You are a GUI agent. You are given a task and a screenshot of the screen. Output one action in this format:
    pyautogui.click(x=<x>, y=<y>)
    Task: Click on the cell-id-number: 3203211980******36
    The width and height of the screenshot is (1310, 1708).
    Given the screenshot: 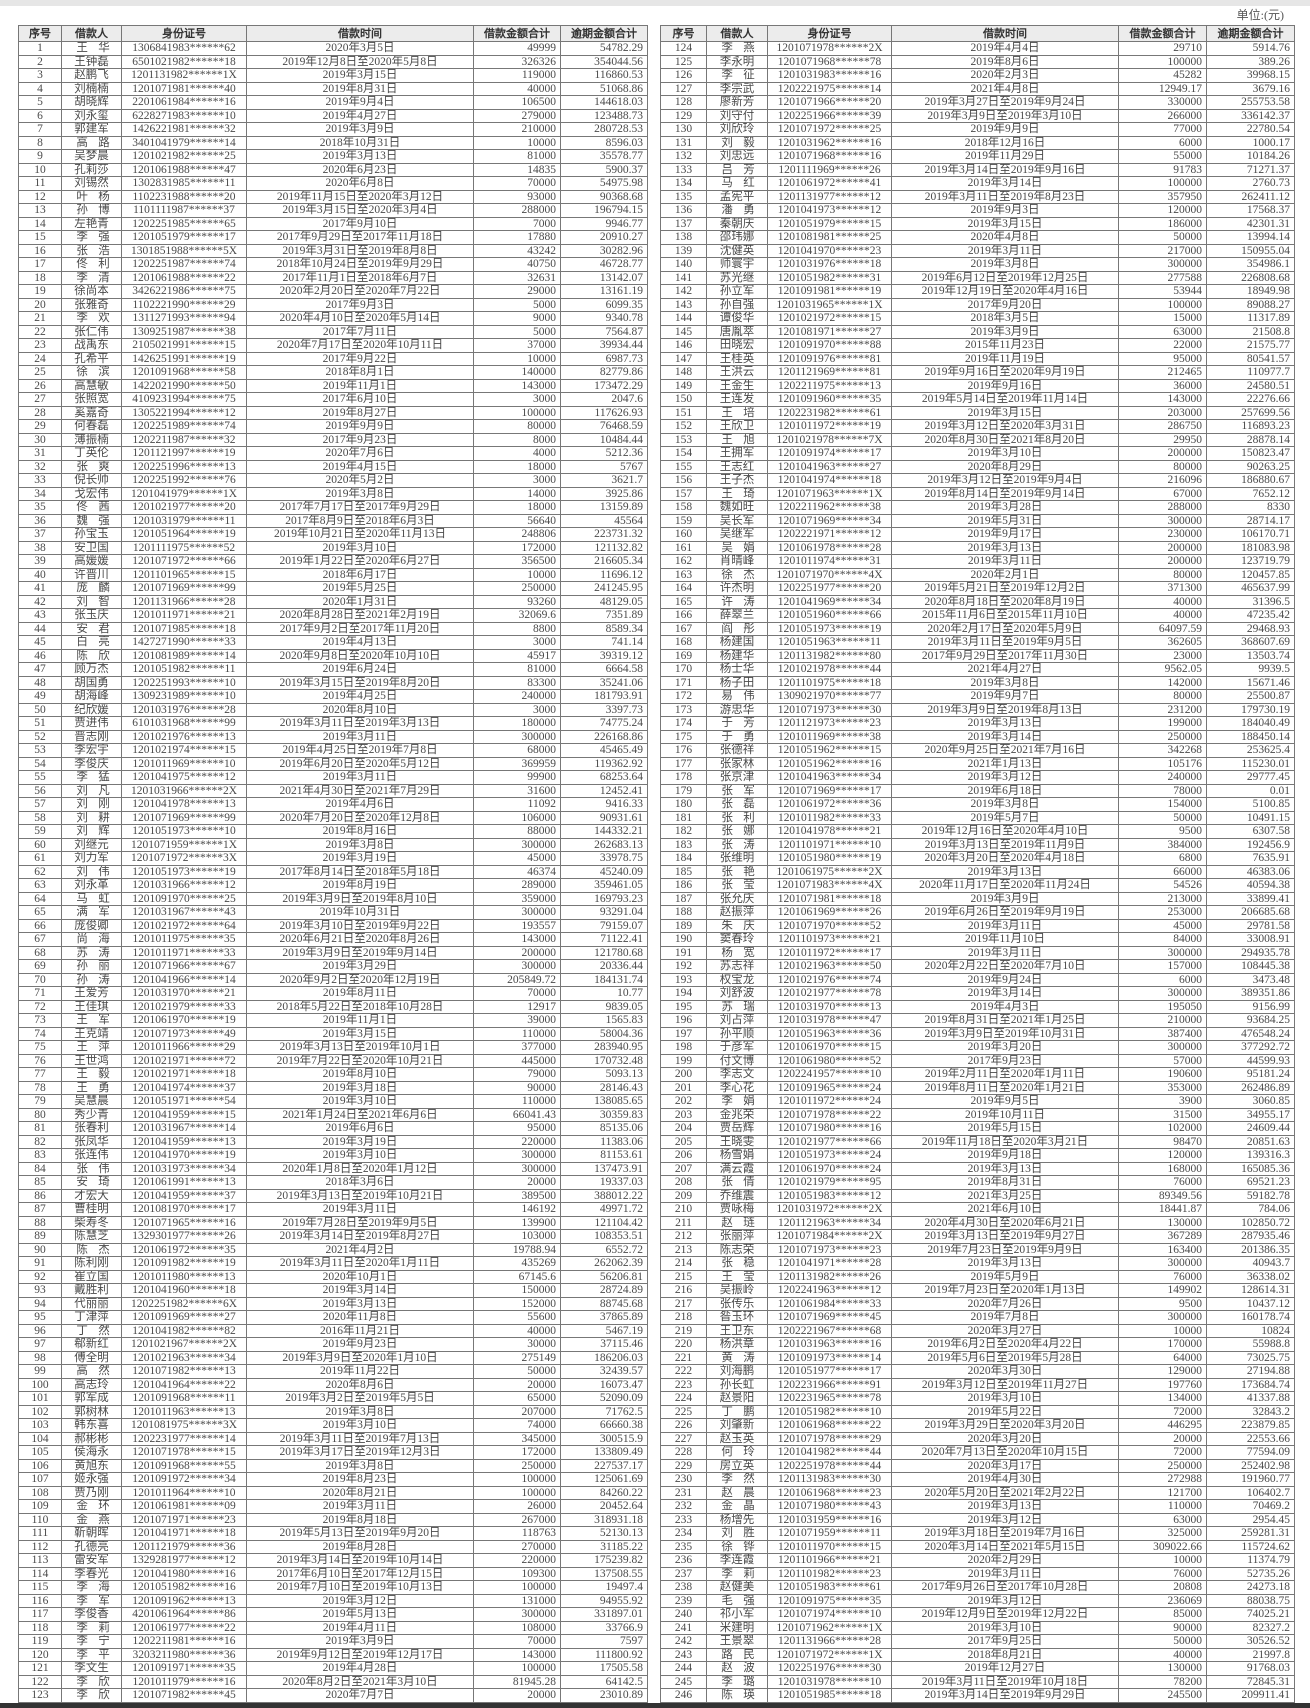 What is the action you would take?
    pyautogui.click(x=184, y=1654)
    